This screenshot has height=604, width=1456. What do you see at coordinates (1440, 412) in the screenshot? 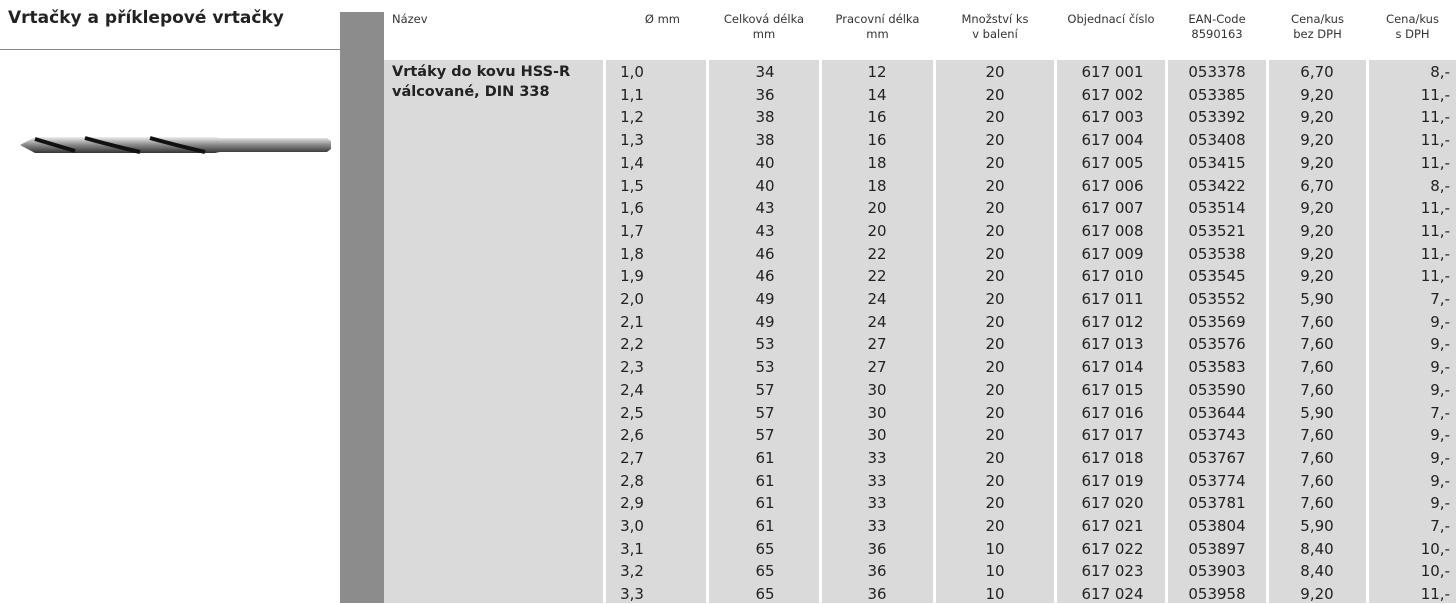
I see `table-cell: 7,-` at bounding box center [1440, 412].